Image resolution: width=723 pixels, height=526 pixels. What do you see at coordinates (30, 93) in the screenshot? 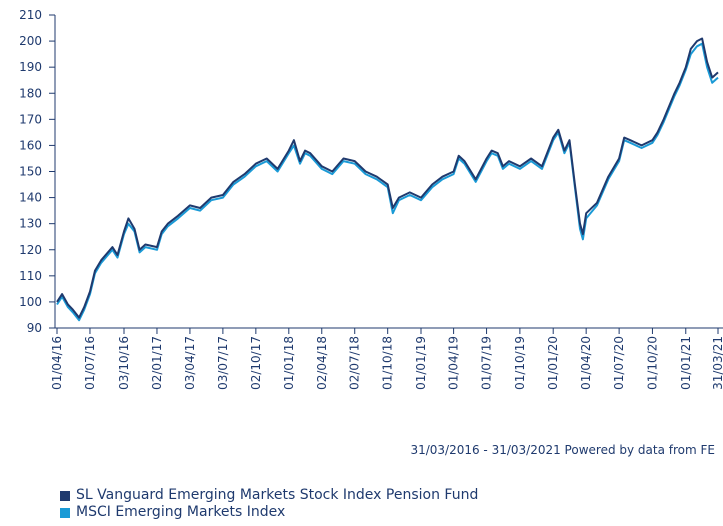
I see `y-tick-label: 180` at bounding box center [30, 93].